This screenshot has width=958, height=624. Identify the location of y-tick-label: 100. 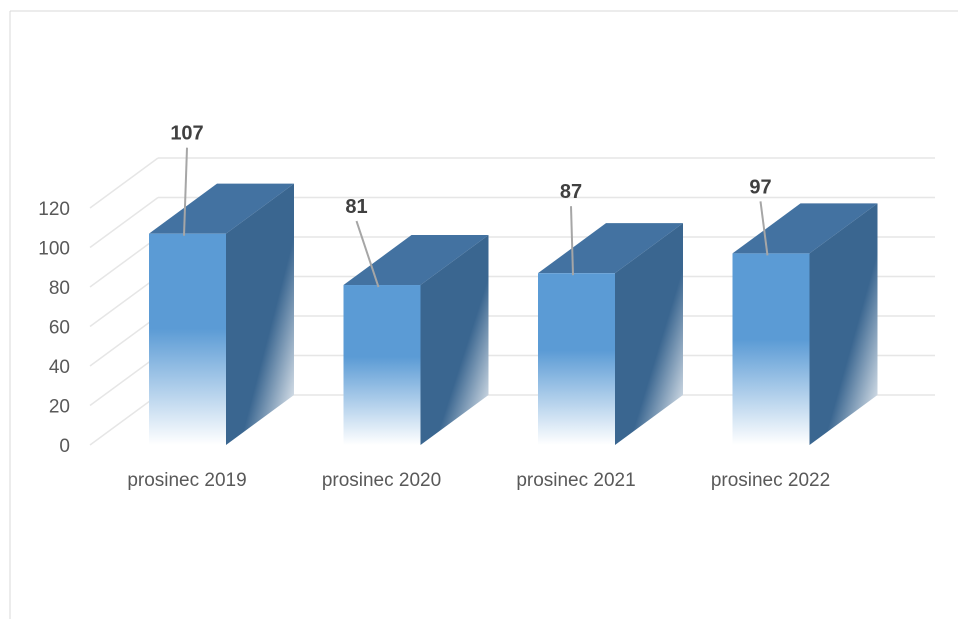
(54, 249).